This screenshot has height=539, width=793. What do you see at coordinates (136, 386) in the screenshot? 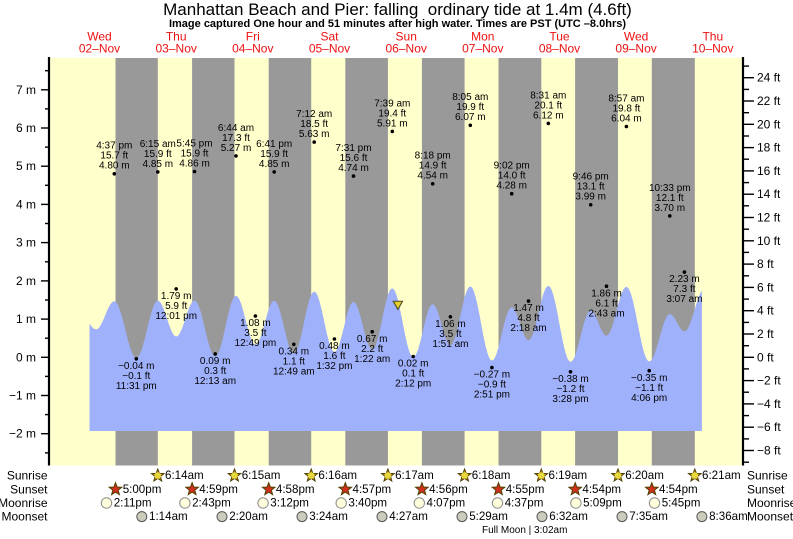
I see `svg-text: 11:31 pm` at bounding box center [136, 386].